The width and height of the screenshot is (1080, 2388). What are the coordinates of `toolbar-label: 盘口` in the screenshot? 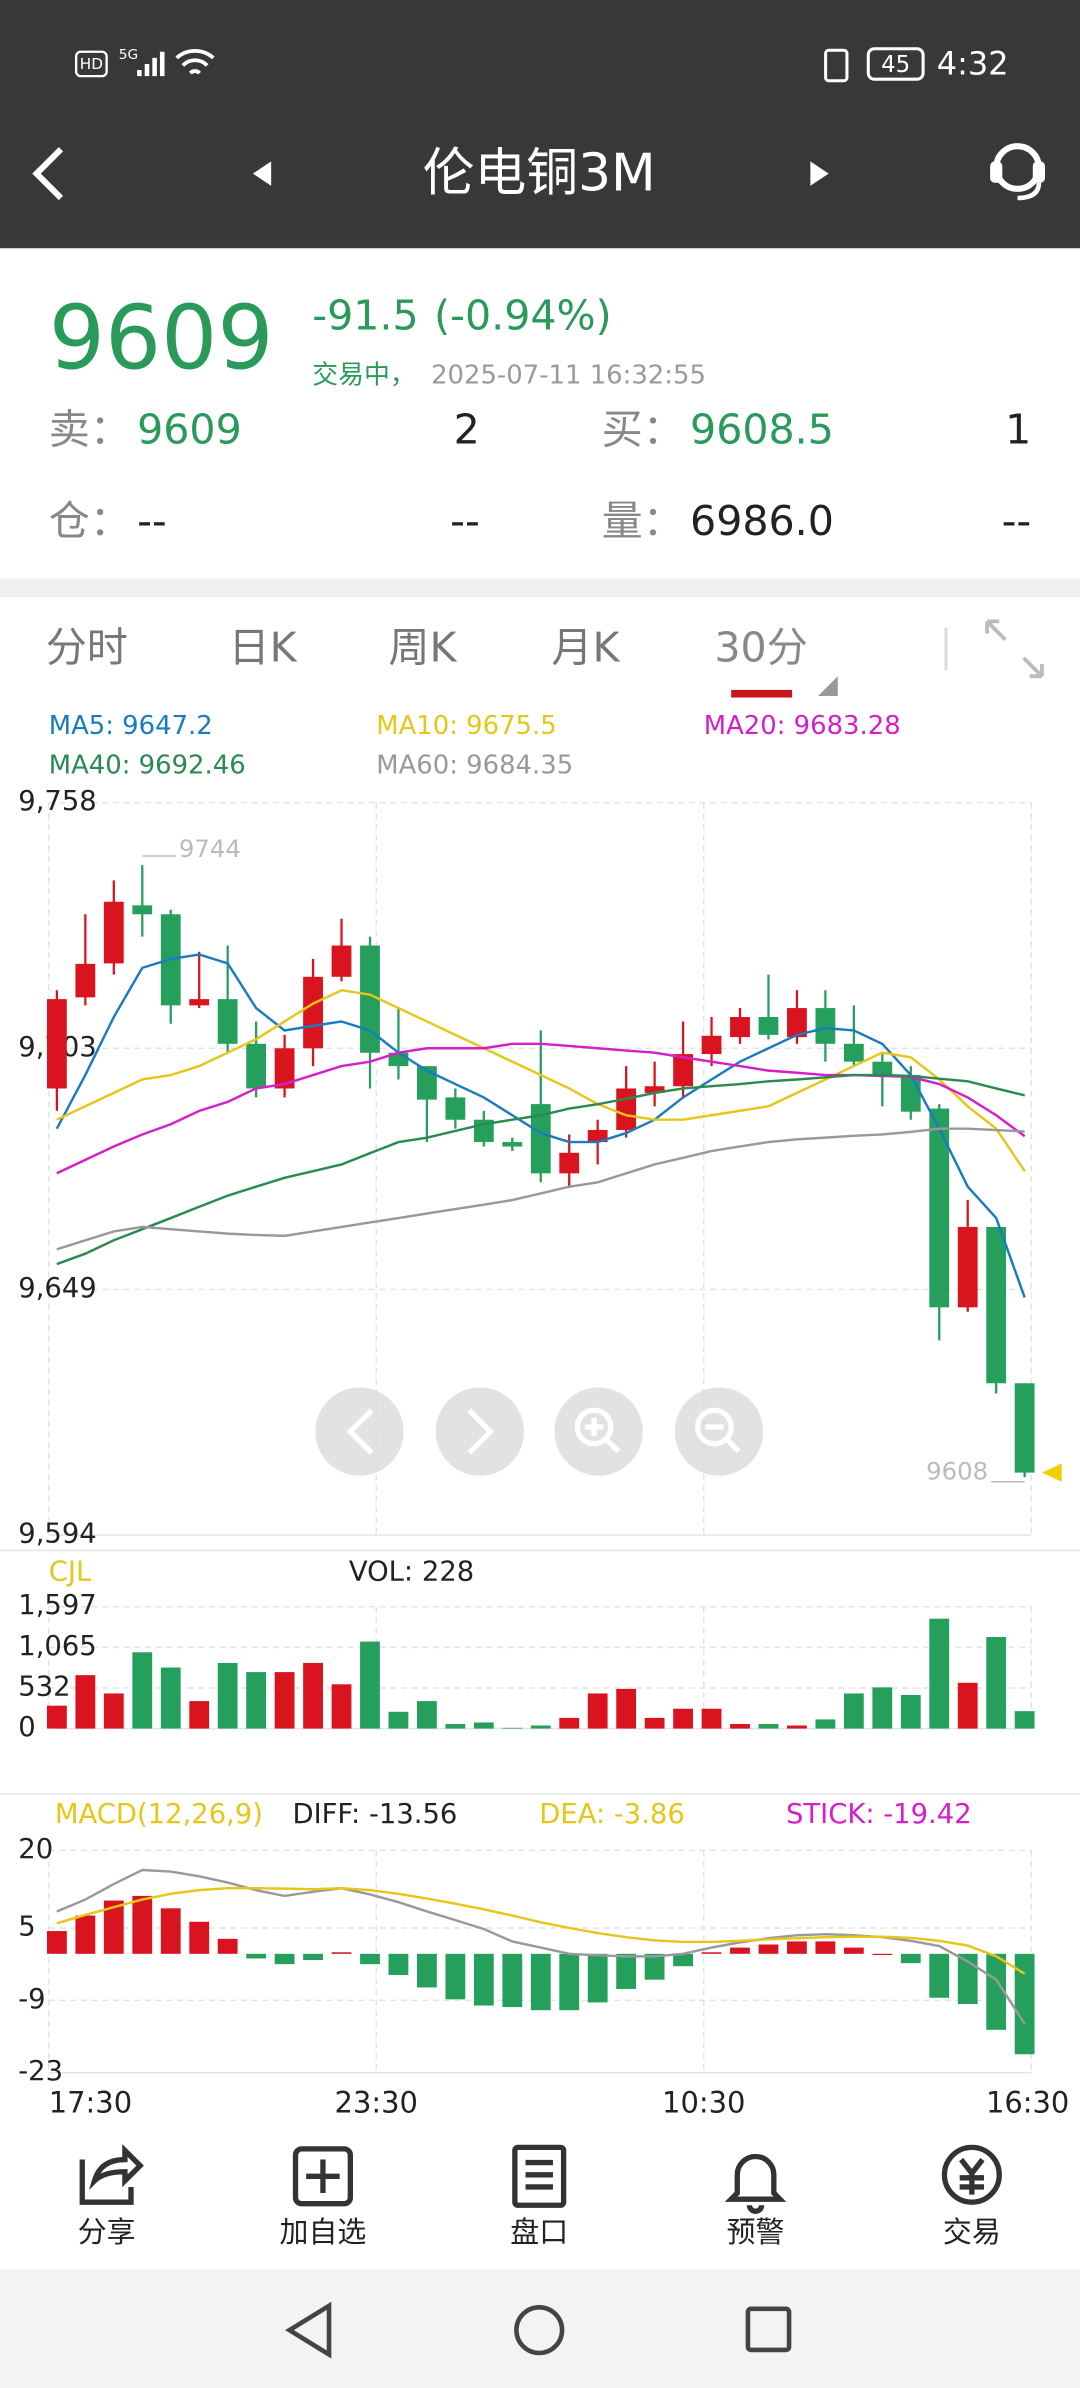 It's located at (539, 2232).